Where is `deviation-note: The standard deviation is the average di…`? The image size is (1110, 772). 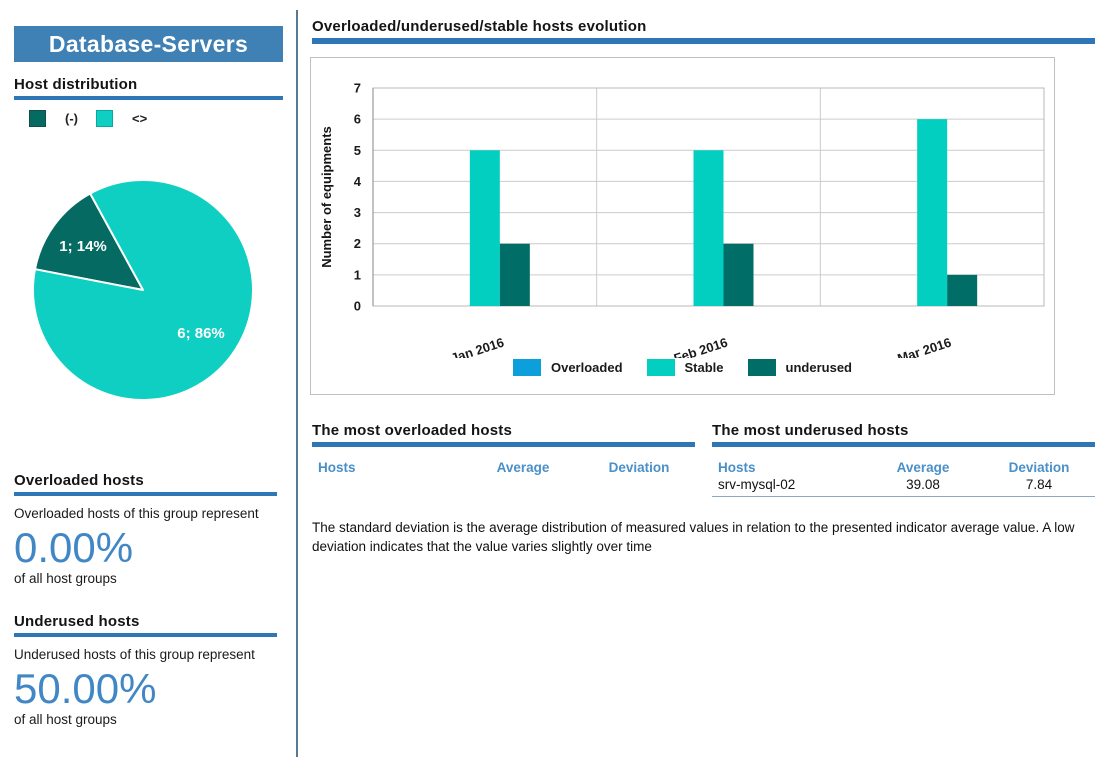
deviation-note: The standard deviation is the average di… is located at coordinates (693, 537).